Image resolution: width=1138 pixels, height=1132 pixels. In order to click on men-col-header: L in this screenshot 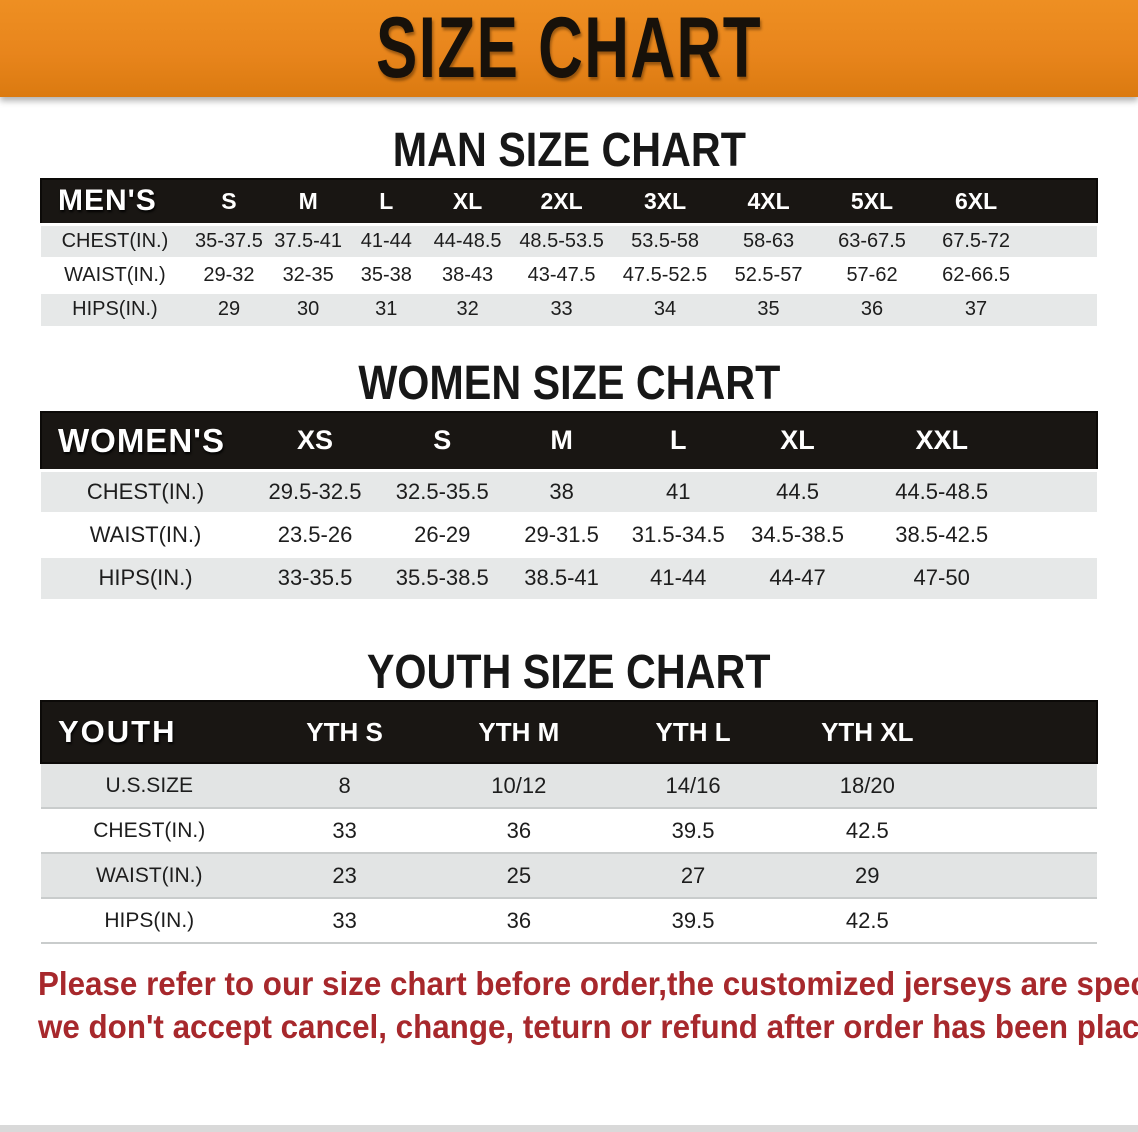, I will do `click(386, 200)`.